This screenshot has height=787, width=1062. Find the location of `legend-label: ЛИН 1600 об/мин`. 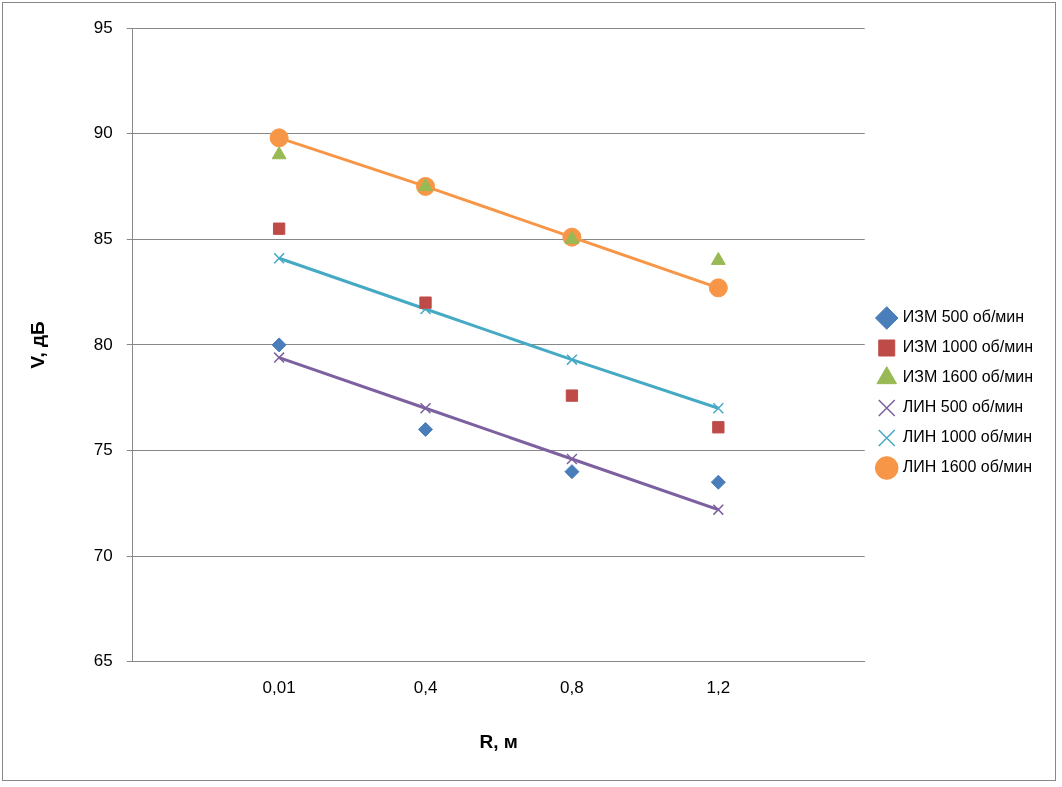

legend-label: ЛИН 1600 об/мин is located at coordinates (967, 467).